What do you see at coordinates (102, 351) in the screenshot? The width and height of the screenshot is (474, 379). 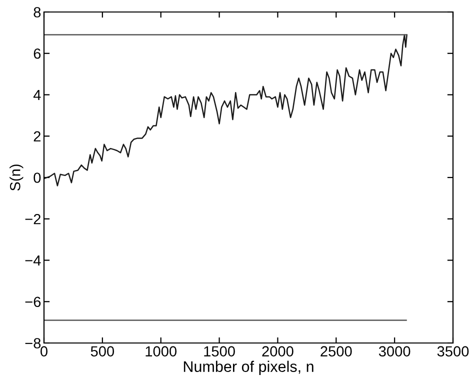 I see `x-tick-label: 500` at bounding box center [102, 351].